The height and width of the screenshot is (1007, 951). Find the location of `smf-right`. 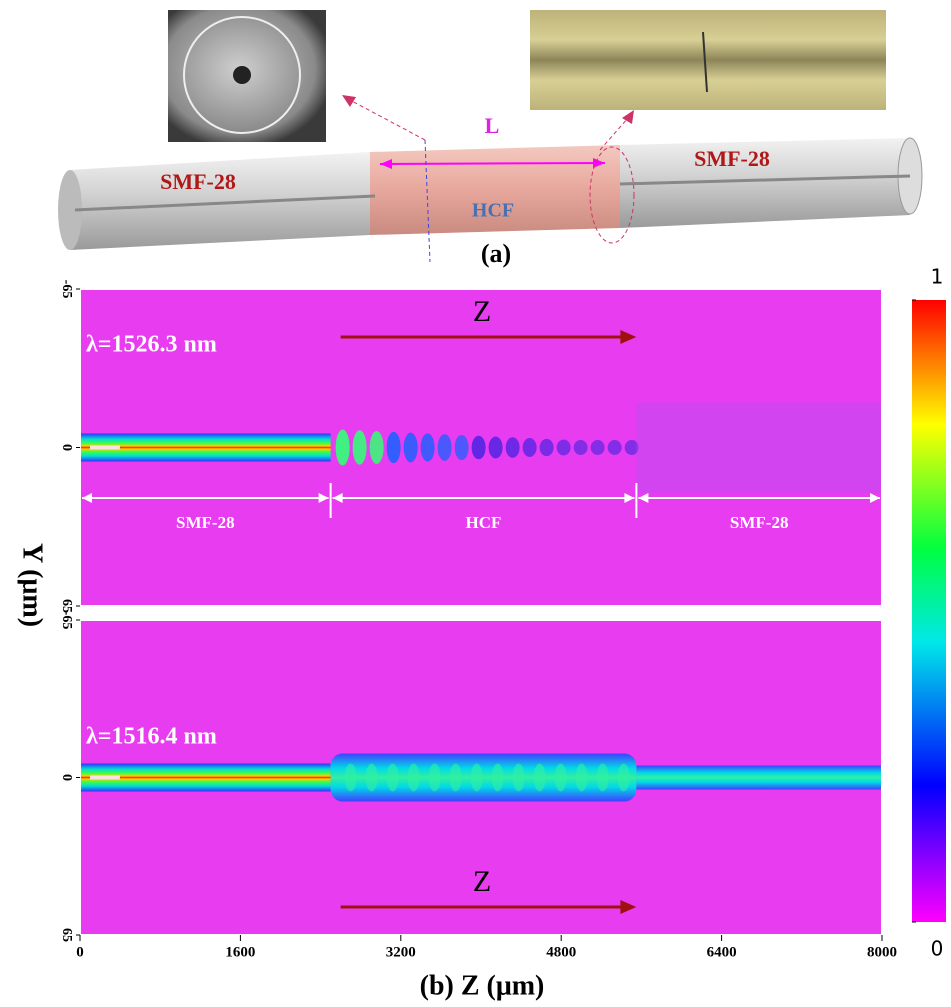

smf-right is located at coordinates (765, 183).